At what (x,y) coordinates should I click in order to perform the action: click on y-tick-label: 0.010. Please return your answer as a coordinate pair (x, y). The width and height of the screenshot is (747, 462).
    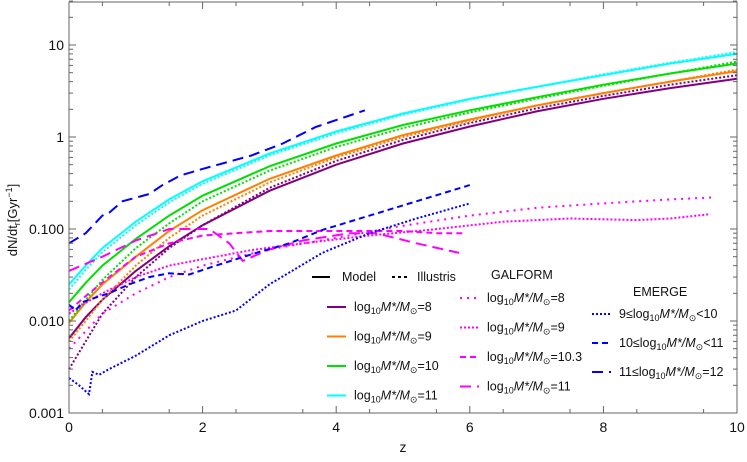
    Looking at the image, I should click on (46, 321).